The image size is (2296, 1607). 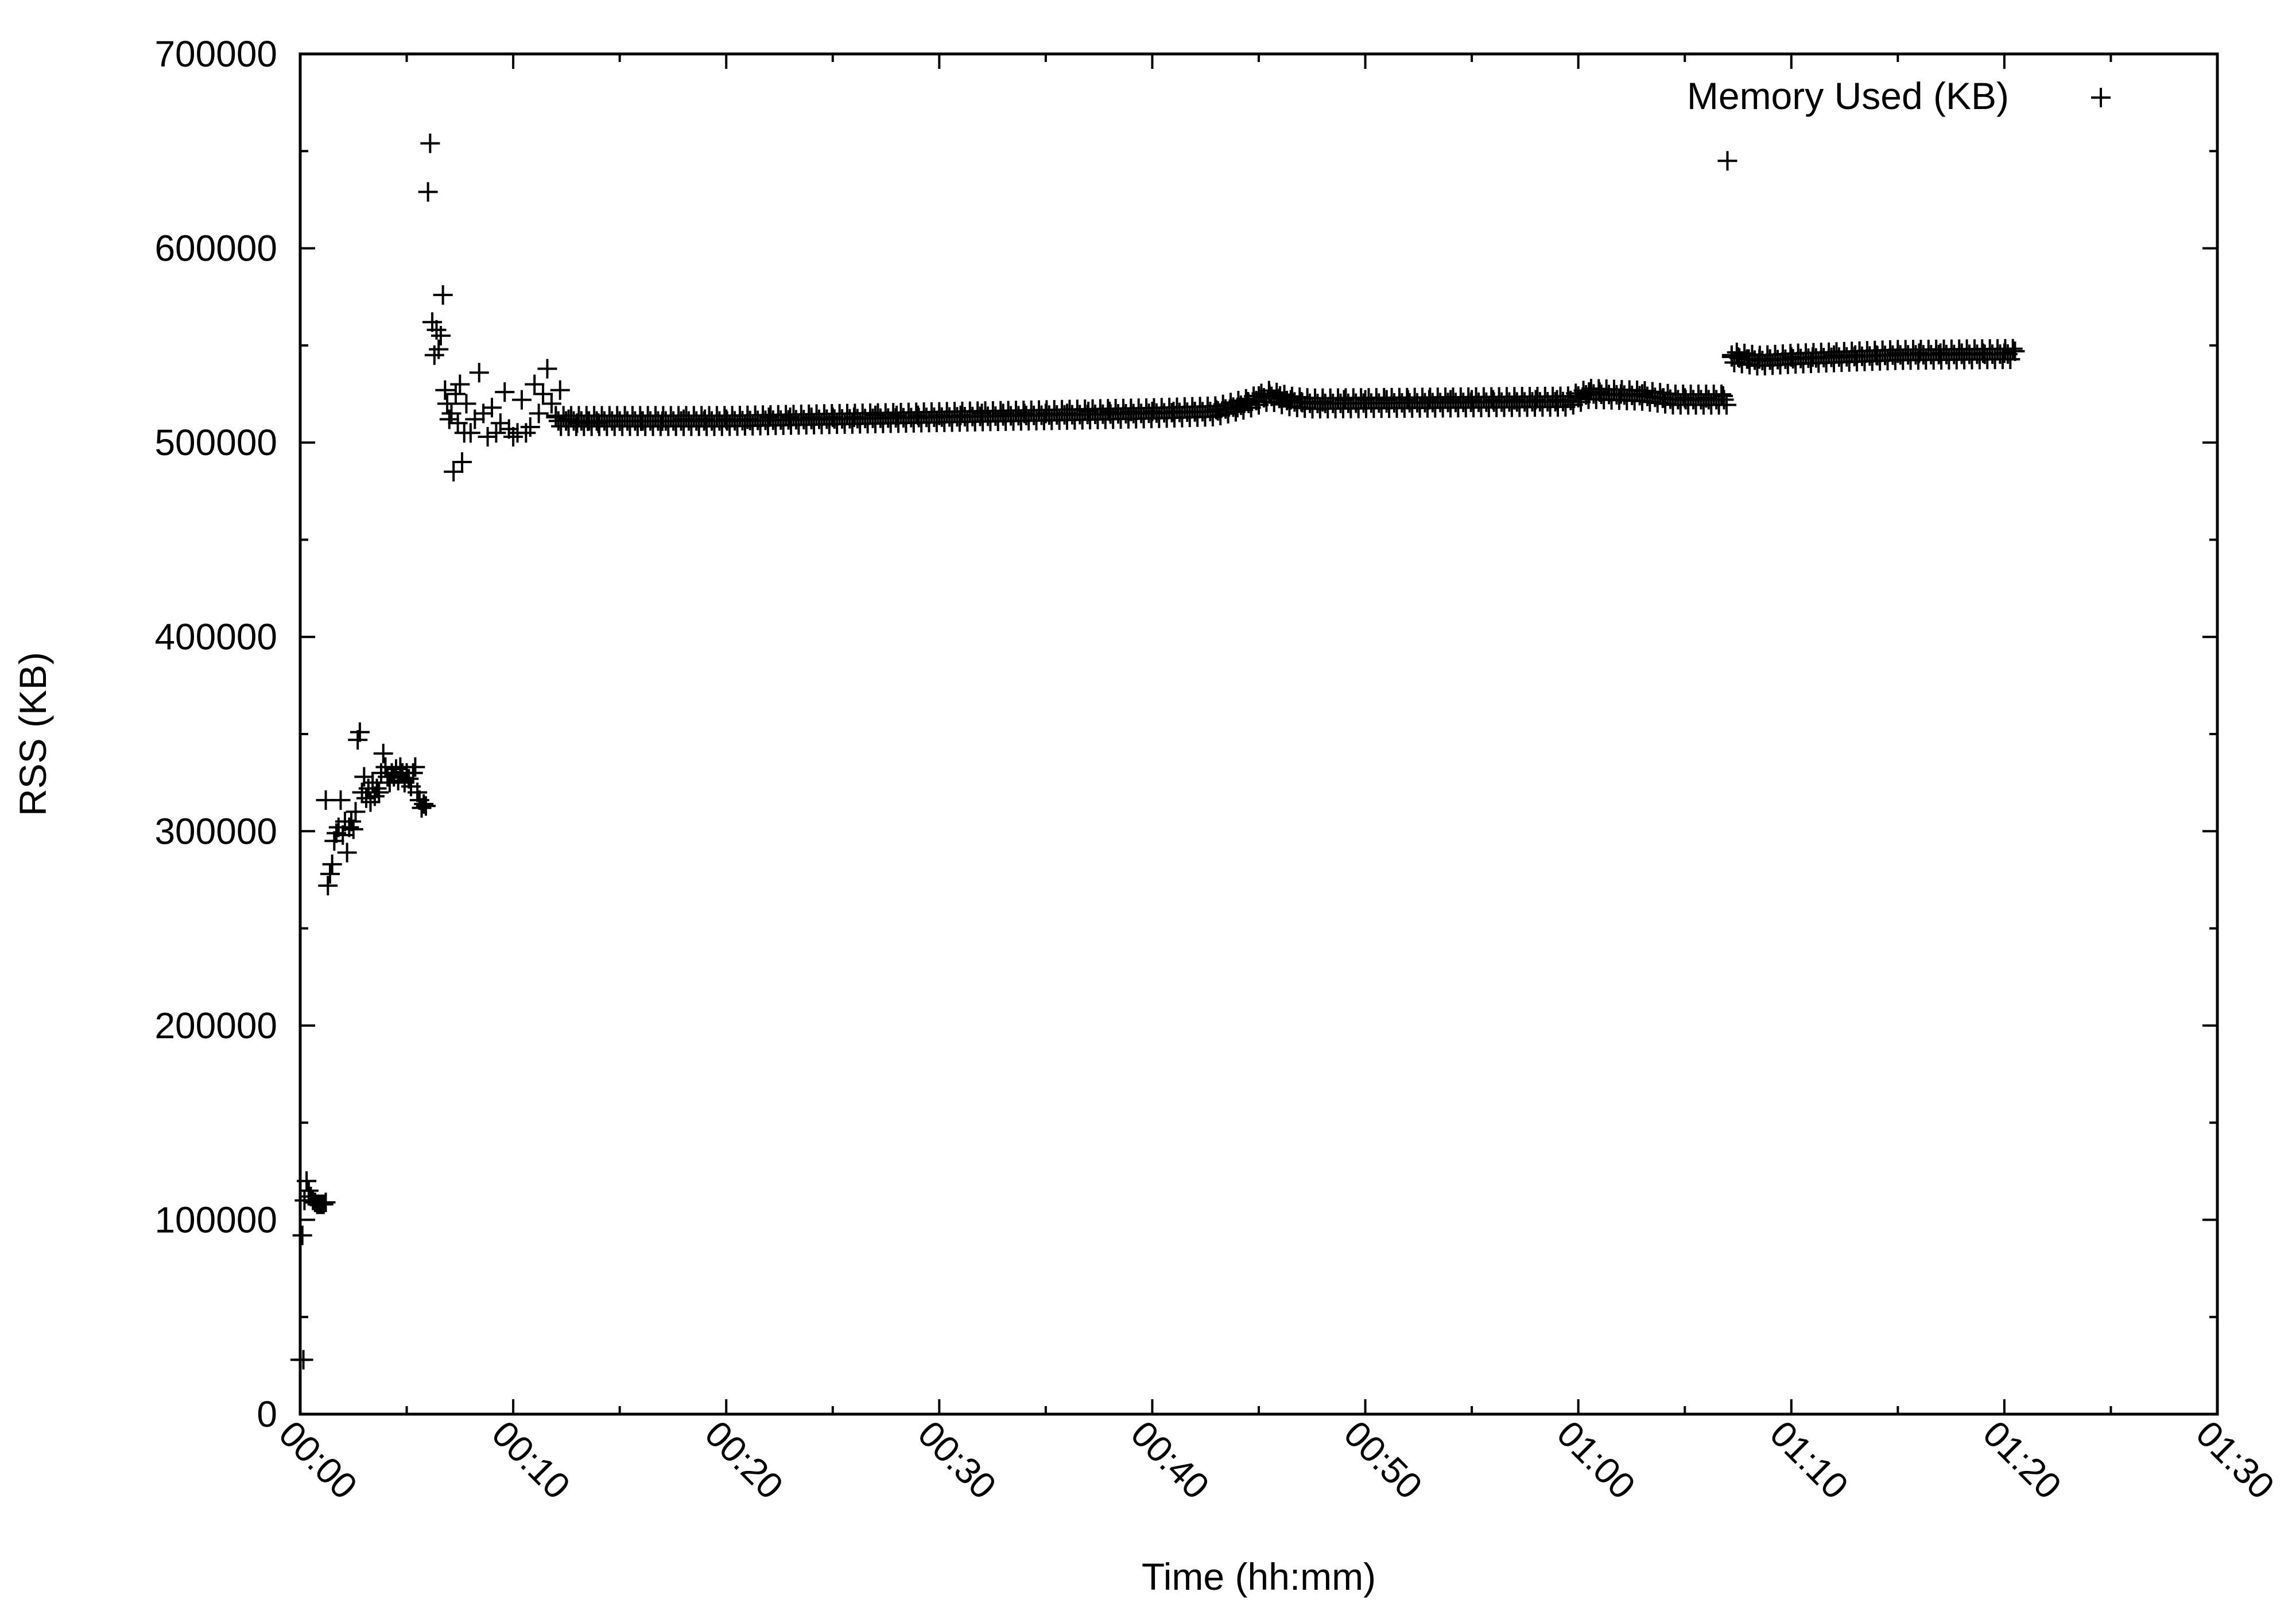 What do you see at coordinates (1848, 96) in the screenshot?
I see `legend-label: Memory Used (KB)` at bounding box center [1848, 96].